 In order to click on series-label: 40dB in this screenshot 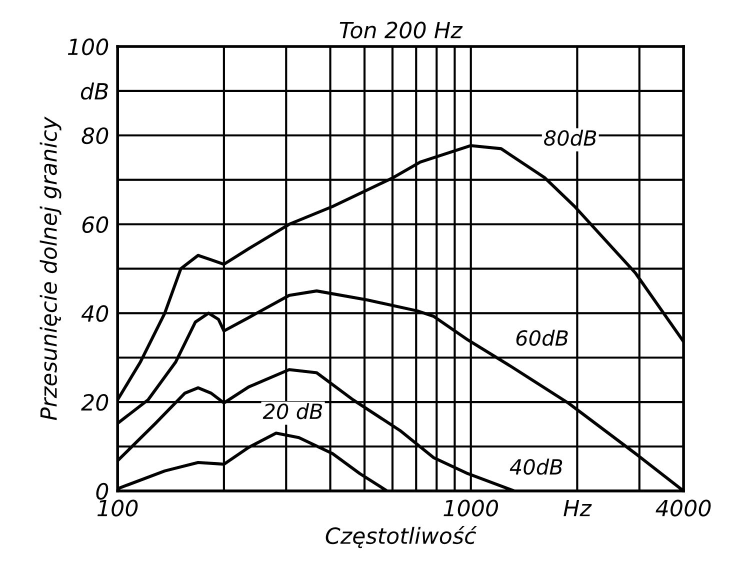, I will do `click(536, 466)`.